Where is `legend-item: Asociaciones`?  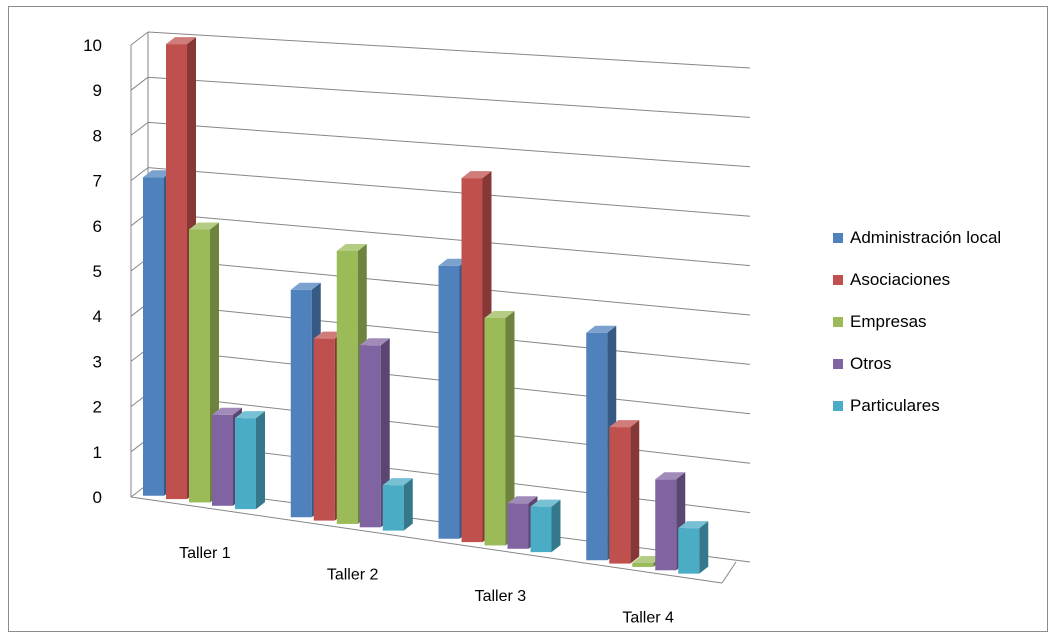 legend-item: Asociaciones is located at coordinates (891, 279).